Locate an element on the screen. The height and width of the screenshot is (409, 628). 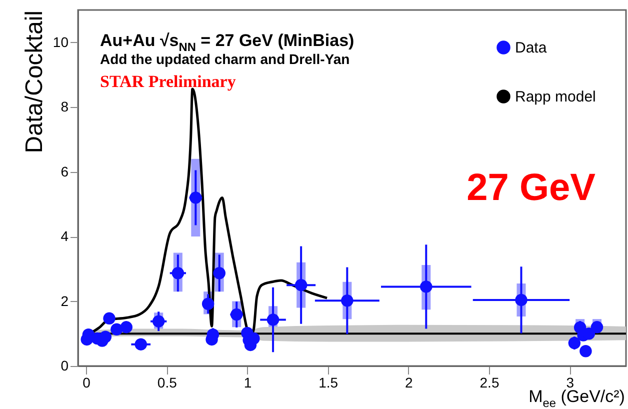
x-tick-label: 2 is located at coordinates (409, 382).